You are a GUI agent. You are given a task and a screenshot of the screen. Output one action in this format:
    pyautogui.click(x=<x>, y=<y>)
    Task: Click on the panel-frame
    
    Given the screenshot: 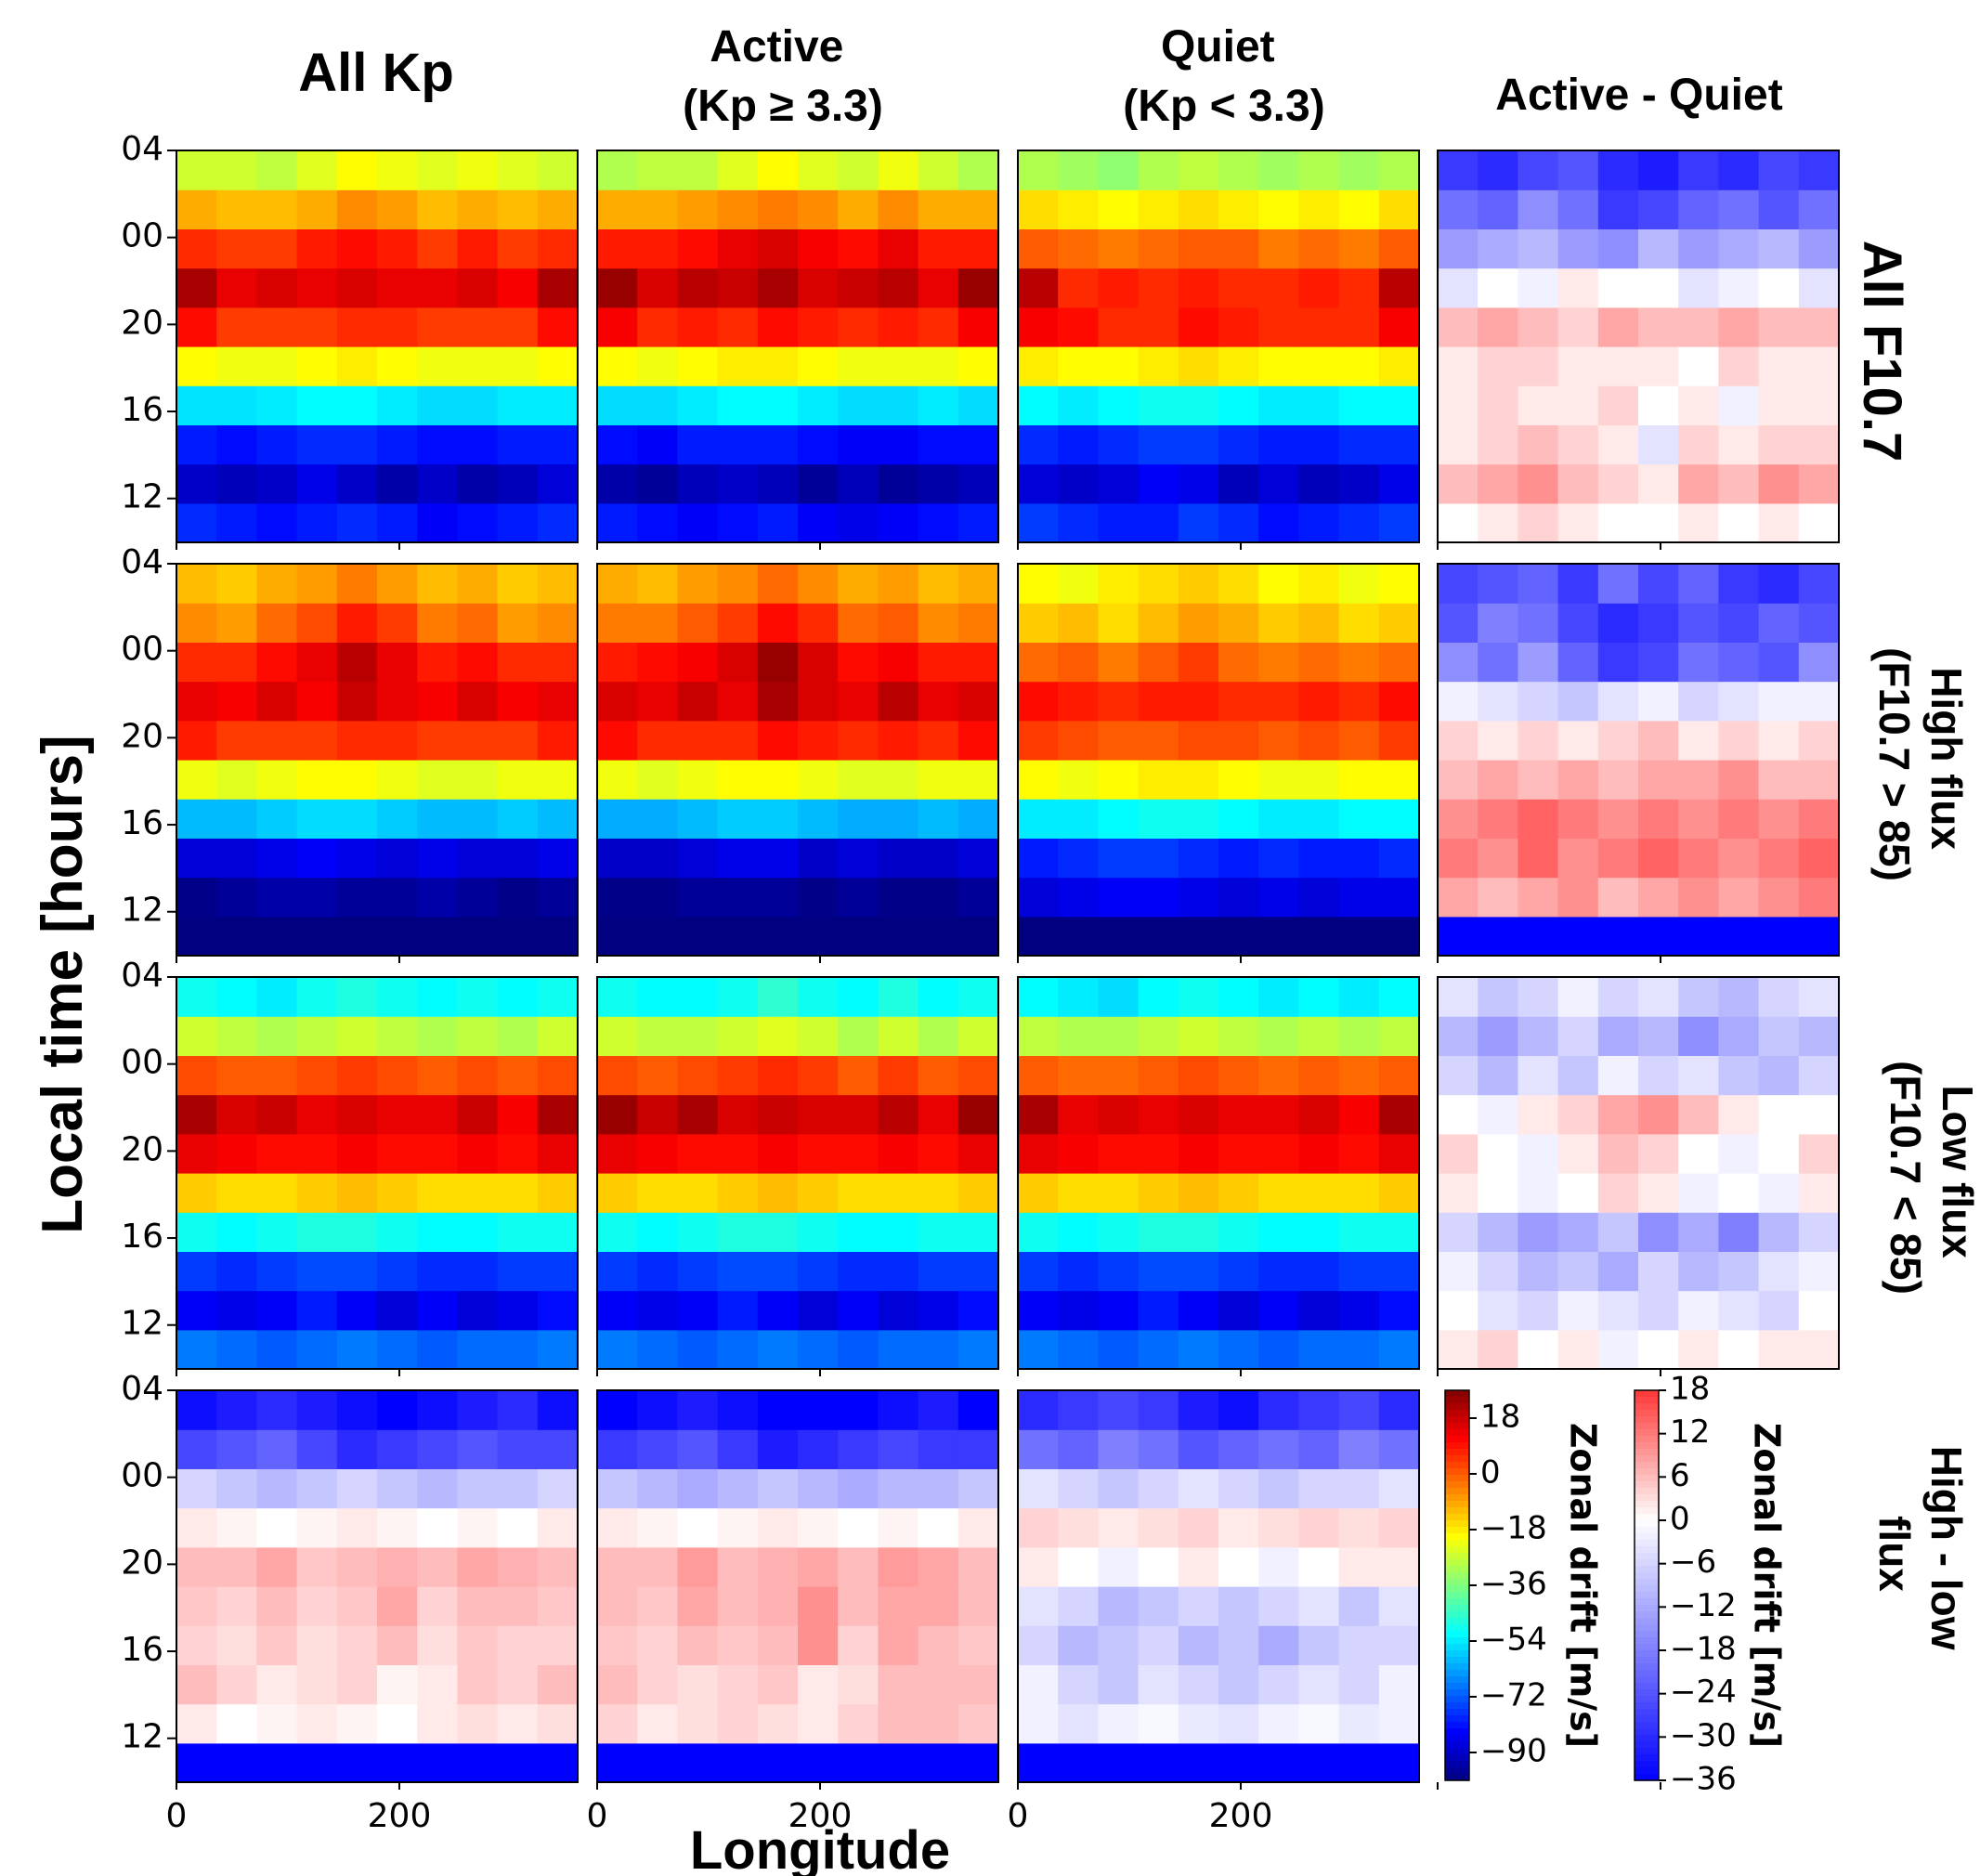 What is the action you would take?
    pyautogui.click(x=797, y=346)
    